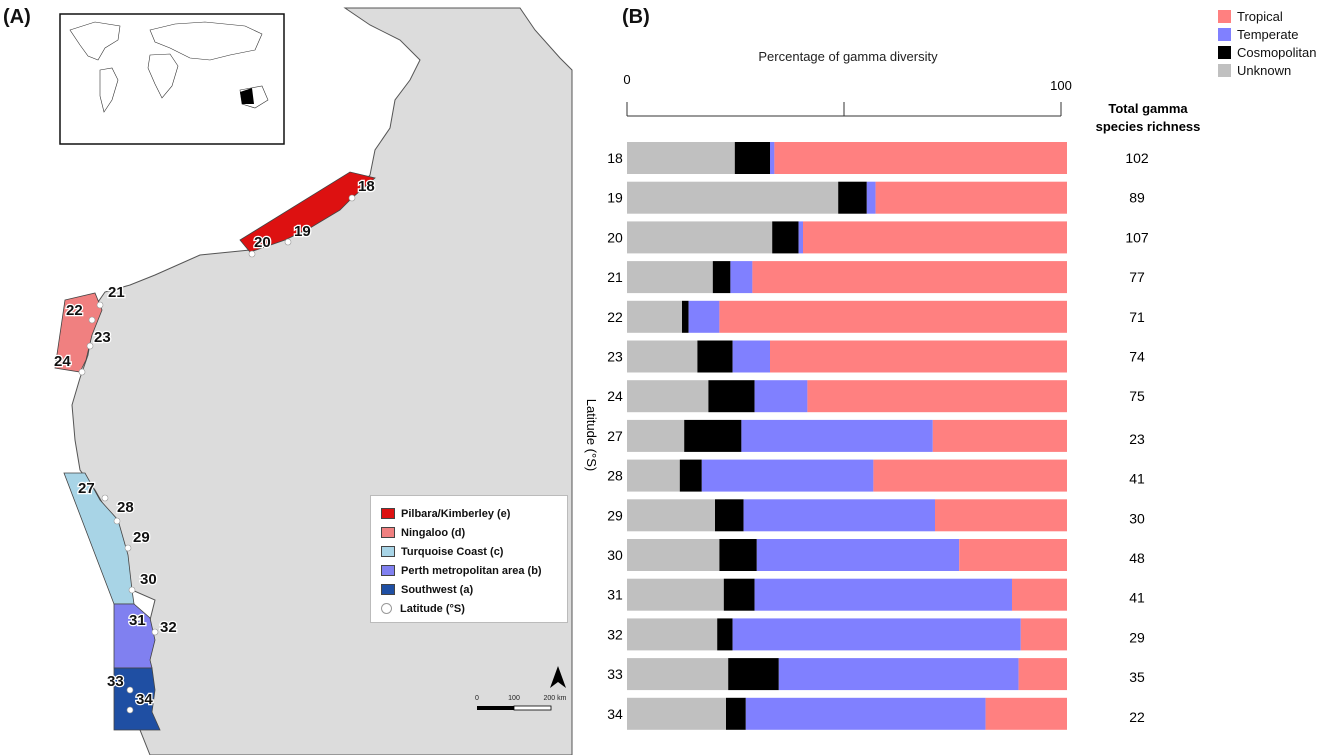  Describe the element at coordinates (474, 608) in the screenshot. I see `legend-item-latitude: Latitude (°S)` at that location.